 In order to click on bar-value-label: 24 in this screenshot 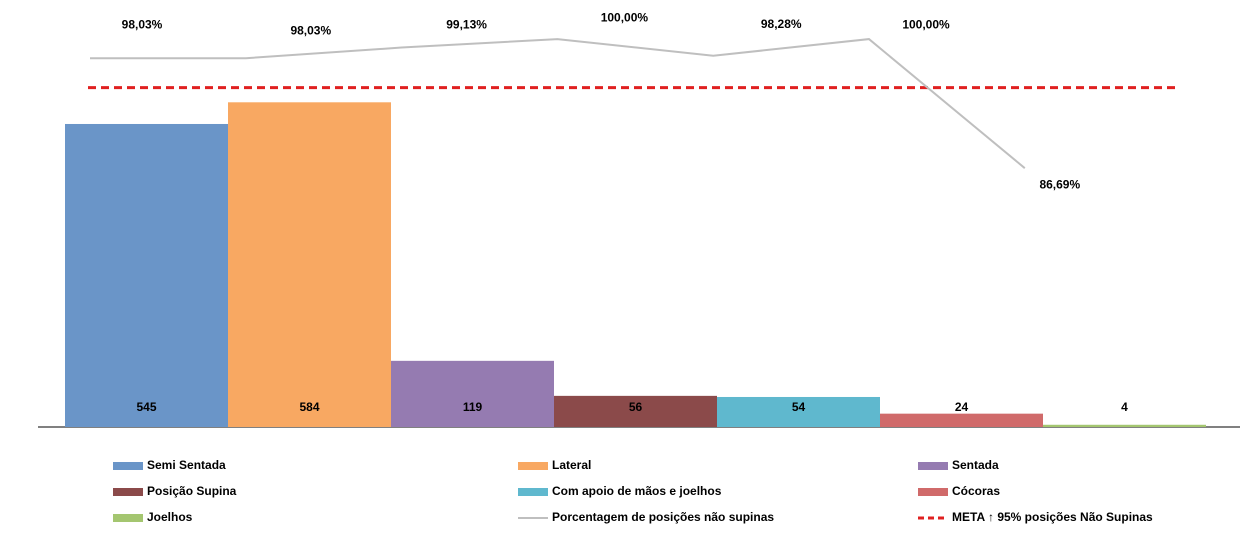, I will do `click(962, 407)`.